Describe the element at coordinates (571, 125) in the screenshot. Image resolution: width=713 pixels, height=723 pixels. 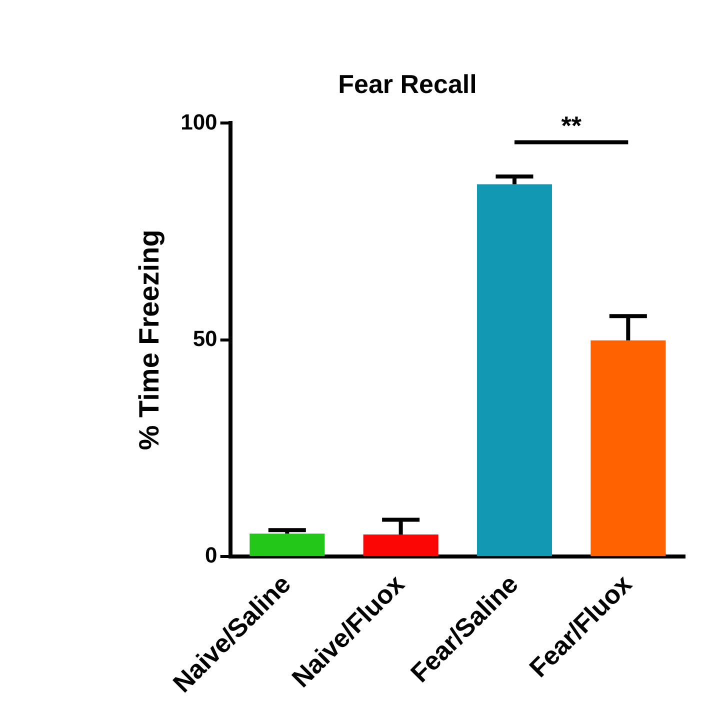
I see `annotation: **` at that location.